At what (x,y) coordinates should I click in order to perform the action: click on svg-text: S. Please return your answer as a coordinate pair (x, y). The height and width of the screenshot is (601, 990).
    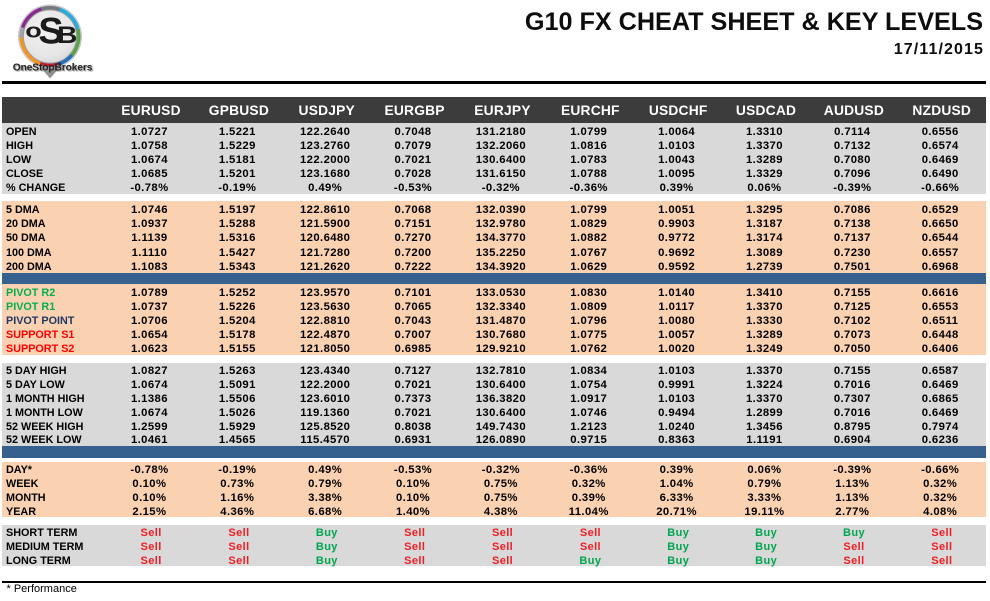
    Looking at the image, I should click on (50, 31).